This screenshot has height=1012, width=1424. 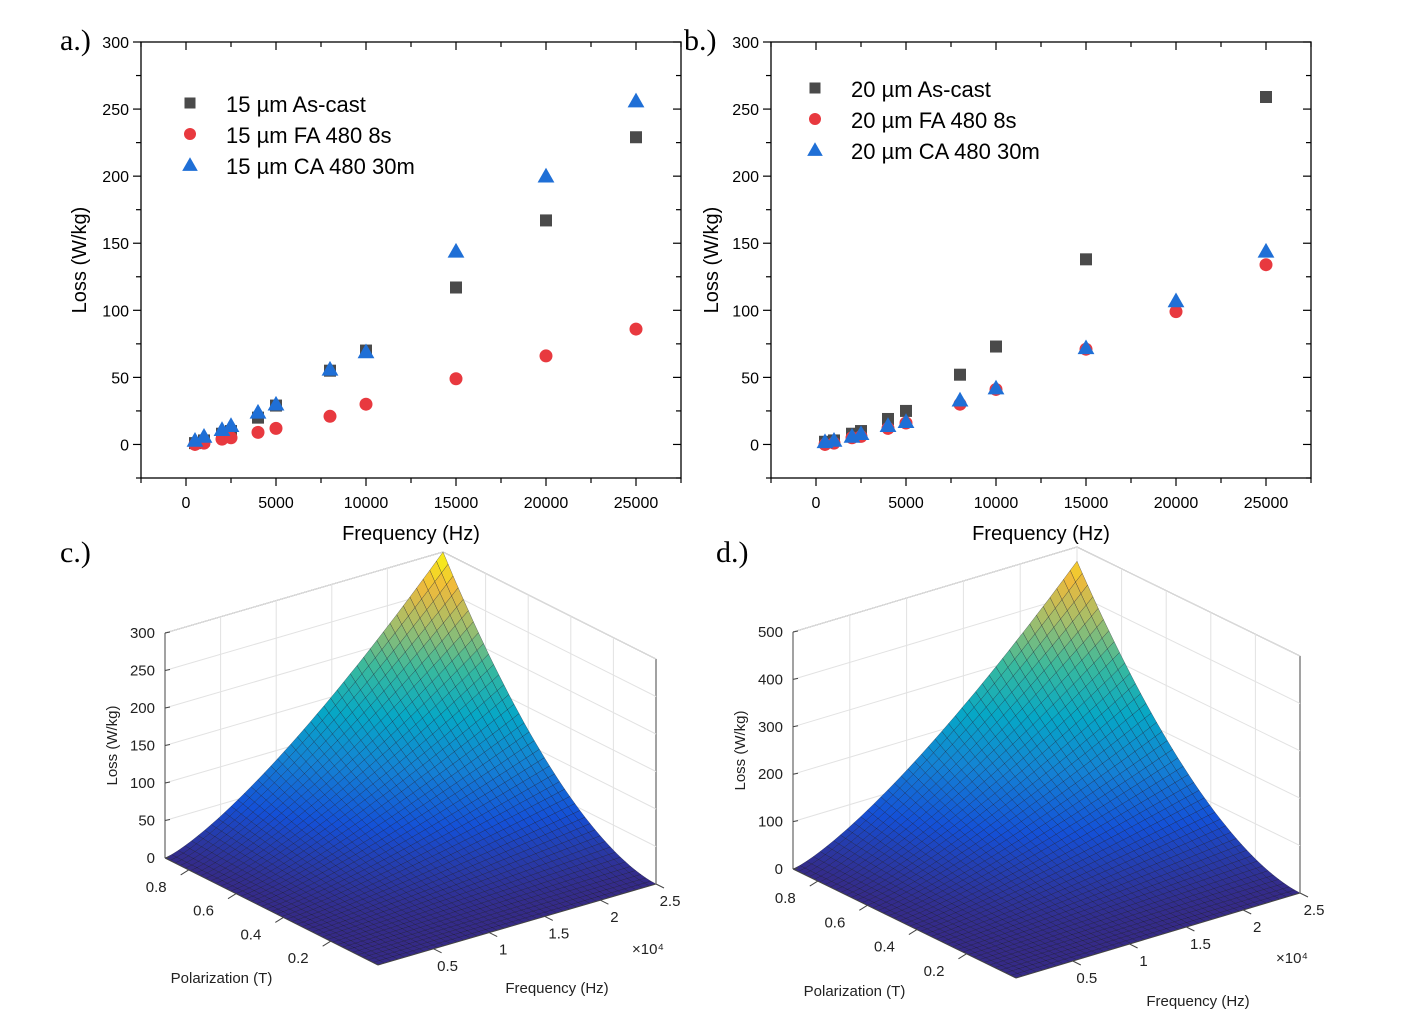 What do you see at coordinates (115, 244) in the screenshot?
I see `y-tick-label: 150` at bounding box center [115, 244].